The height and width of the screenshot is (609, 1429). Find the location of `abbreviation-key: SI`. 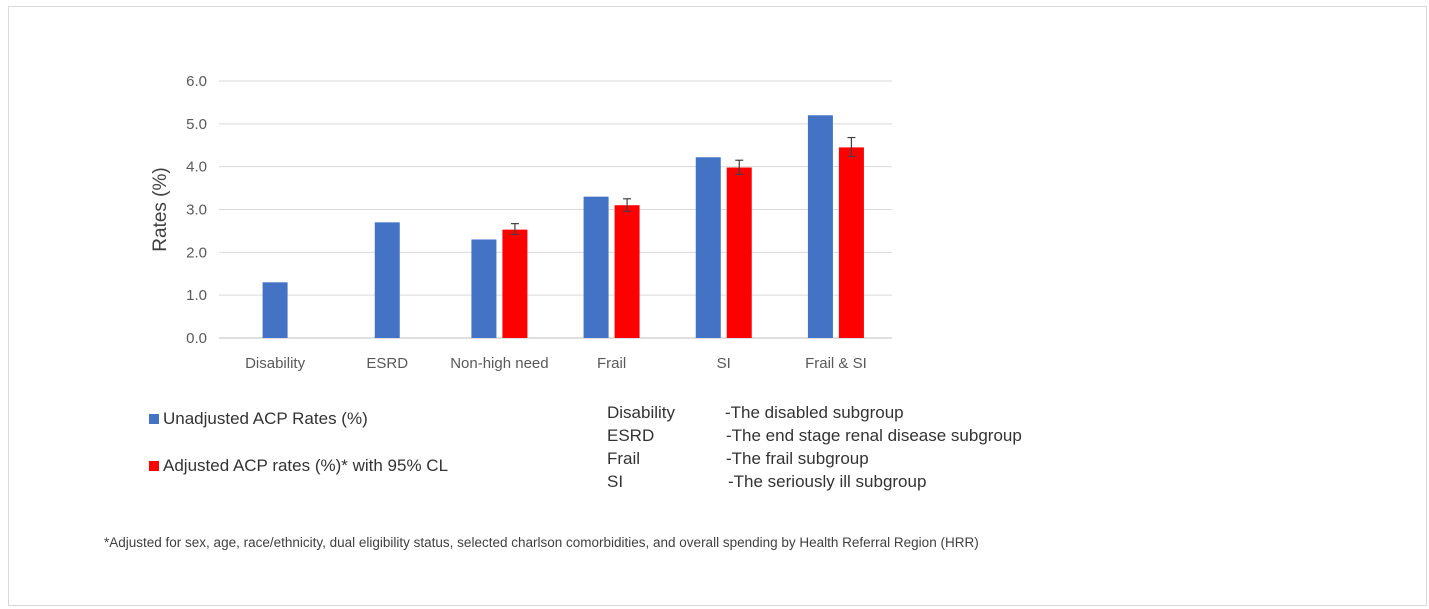

abbreviation-key: SI is located at coordinates (615, 481).